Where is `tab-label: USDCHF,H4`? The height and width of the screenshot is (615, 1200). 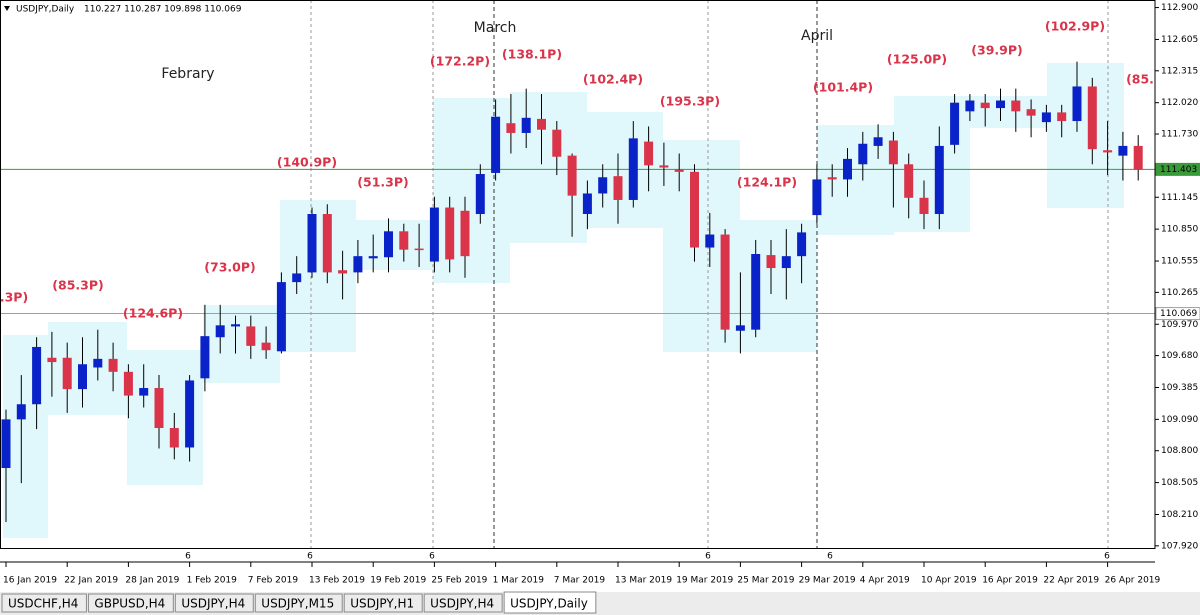
tab-label: USDCHF,H4 is located at coordinates (43, 604).